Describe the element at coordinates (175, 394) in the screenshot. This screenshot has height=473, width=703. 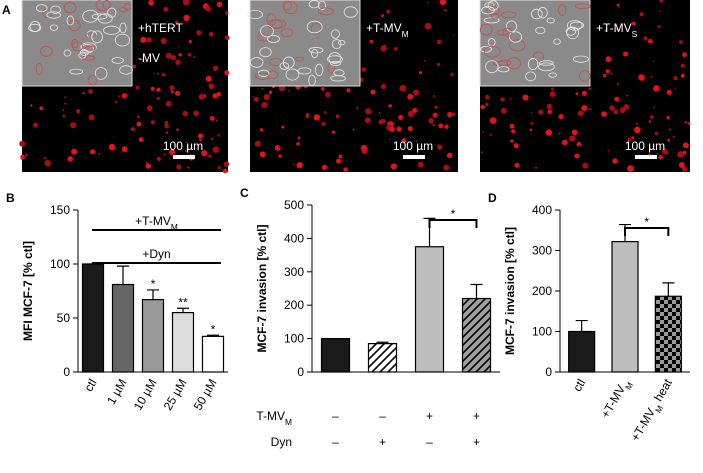
I see `x-tick-label: 25 µM` at that location.